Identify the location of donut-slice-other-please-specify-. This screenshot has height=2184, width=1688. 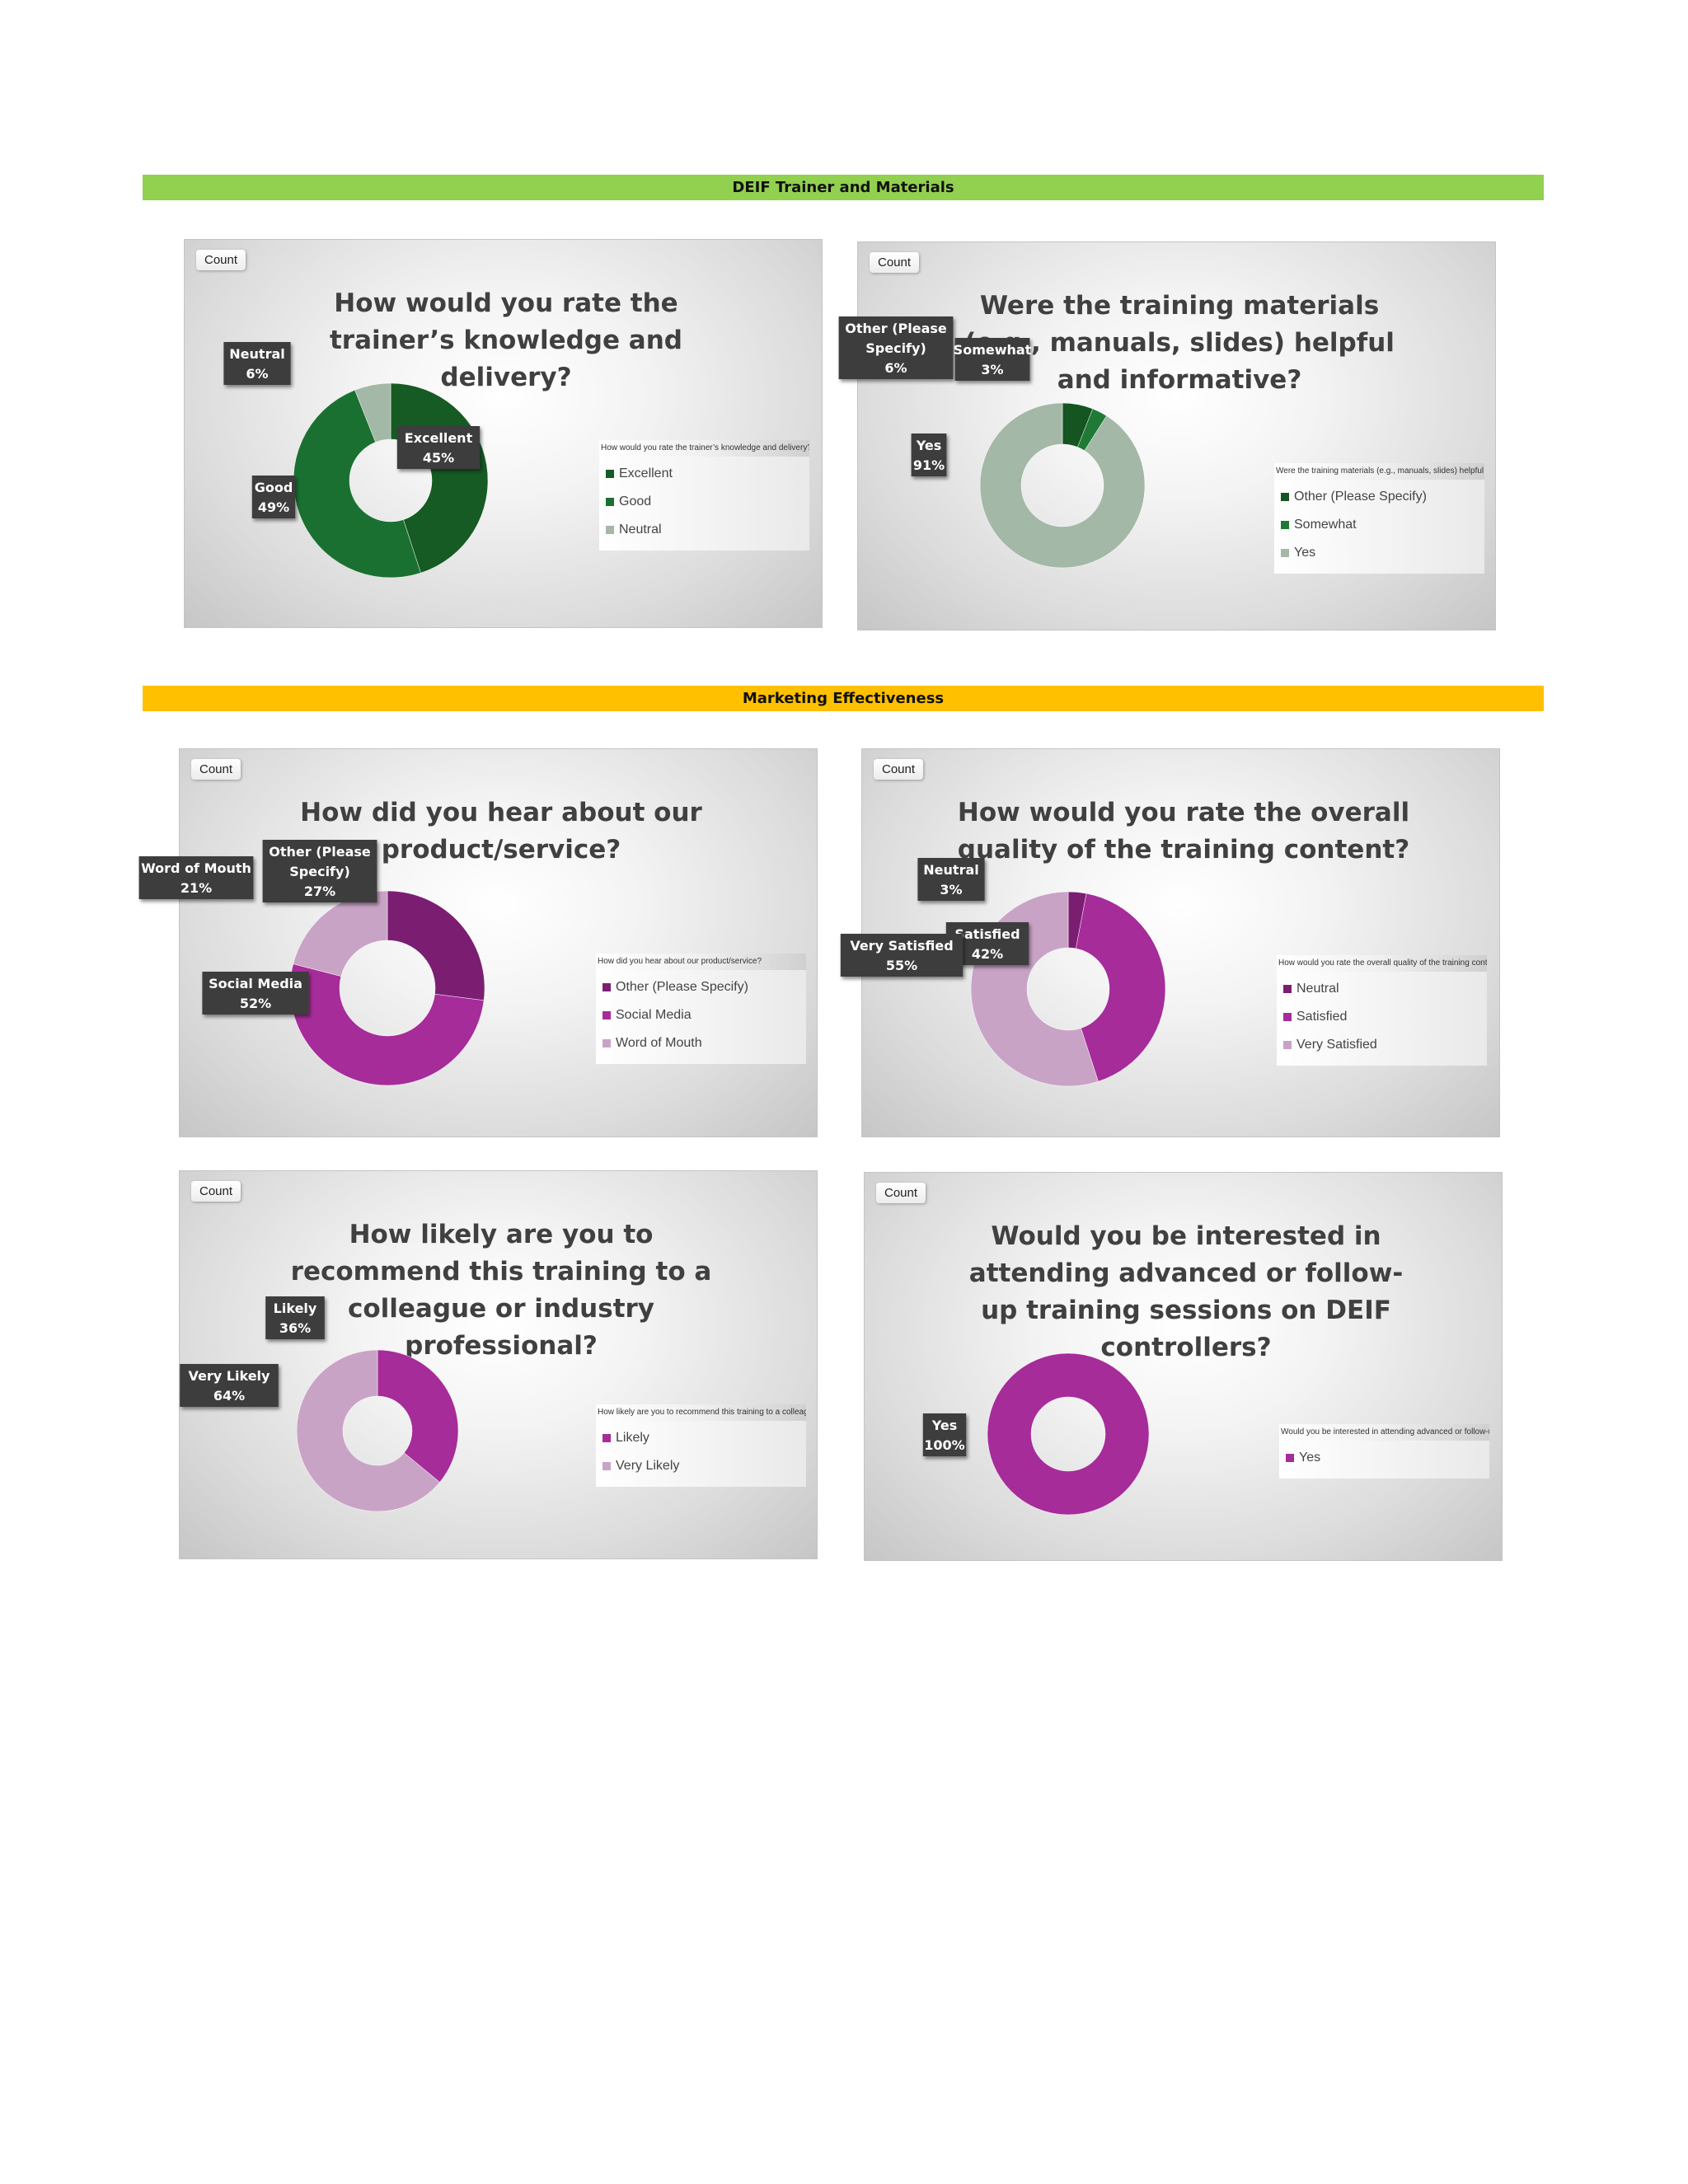
(436, 945).